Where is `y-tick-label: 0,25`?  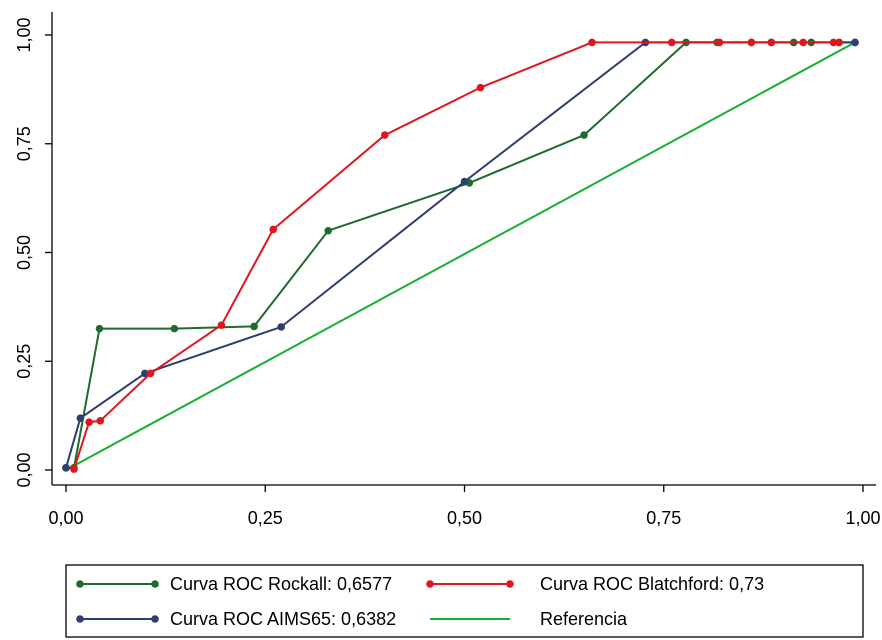 y-tick-label: 0,25 is located at coordinates (24, 361).